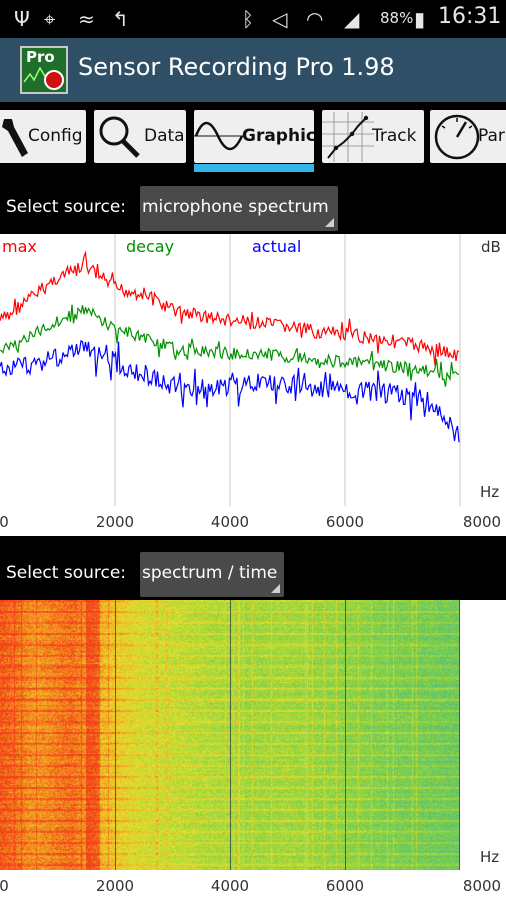  I want to click on tab-config-label: Config, so click(55, 136).